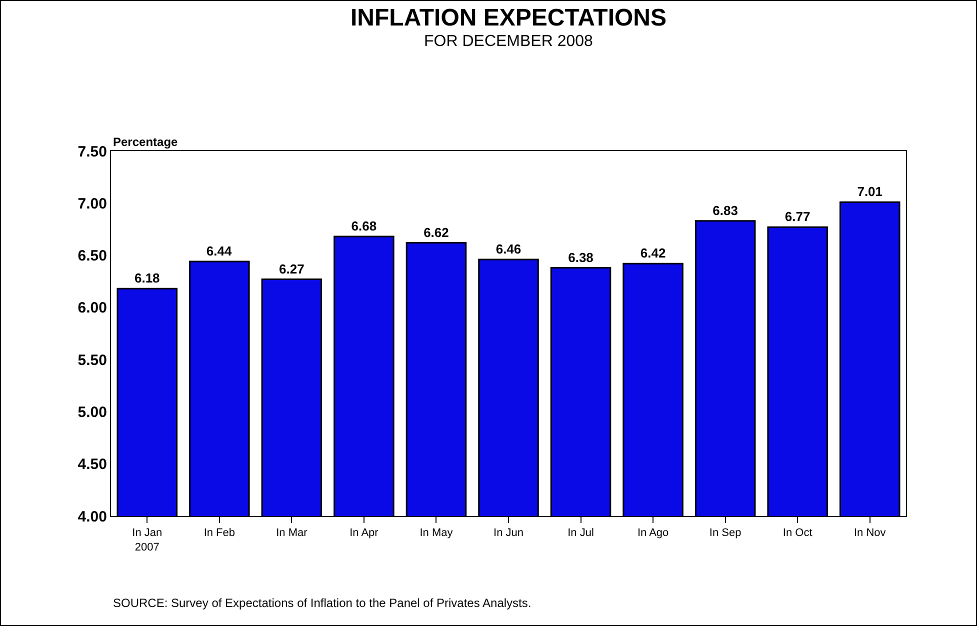 This screenshot has width=977, height=626. I want to click on x-tick-label: In Ago, so click(653, 533).